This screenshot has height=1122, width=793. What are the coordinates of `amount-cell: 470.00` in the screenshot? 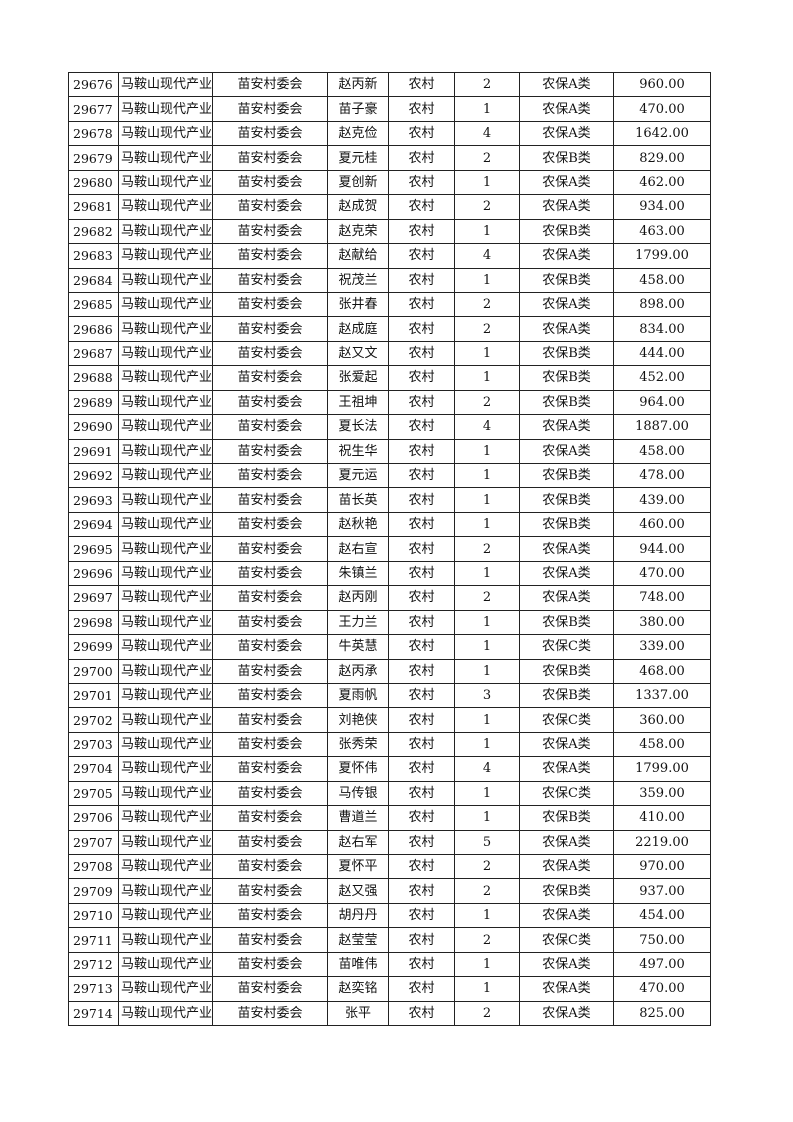 It's located at (662, 109).